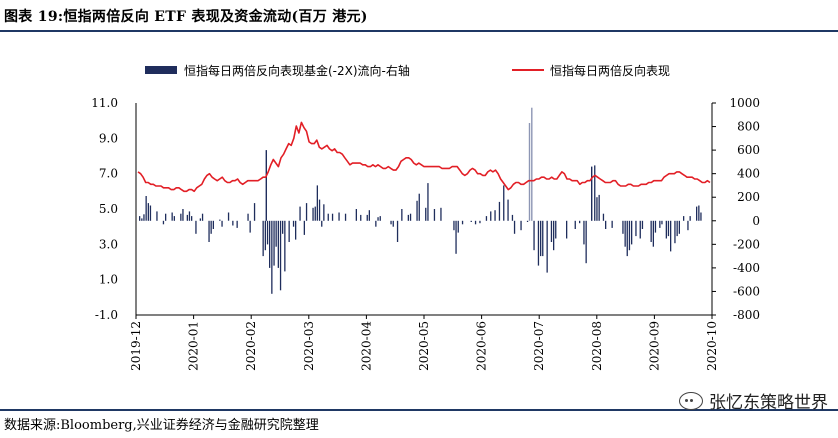  Describe the element at coordinates (297, 70) in the screenshot. I see `legend-label-bar: 恒指每日两倍反向表现基金(-2X)流向-右轴` at that location.